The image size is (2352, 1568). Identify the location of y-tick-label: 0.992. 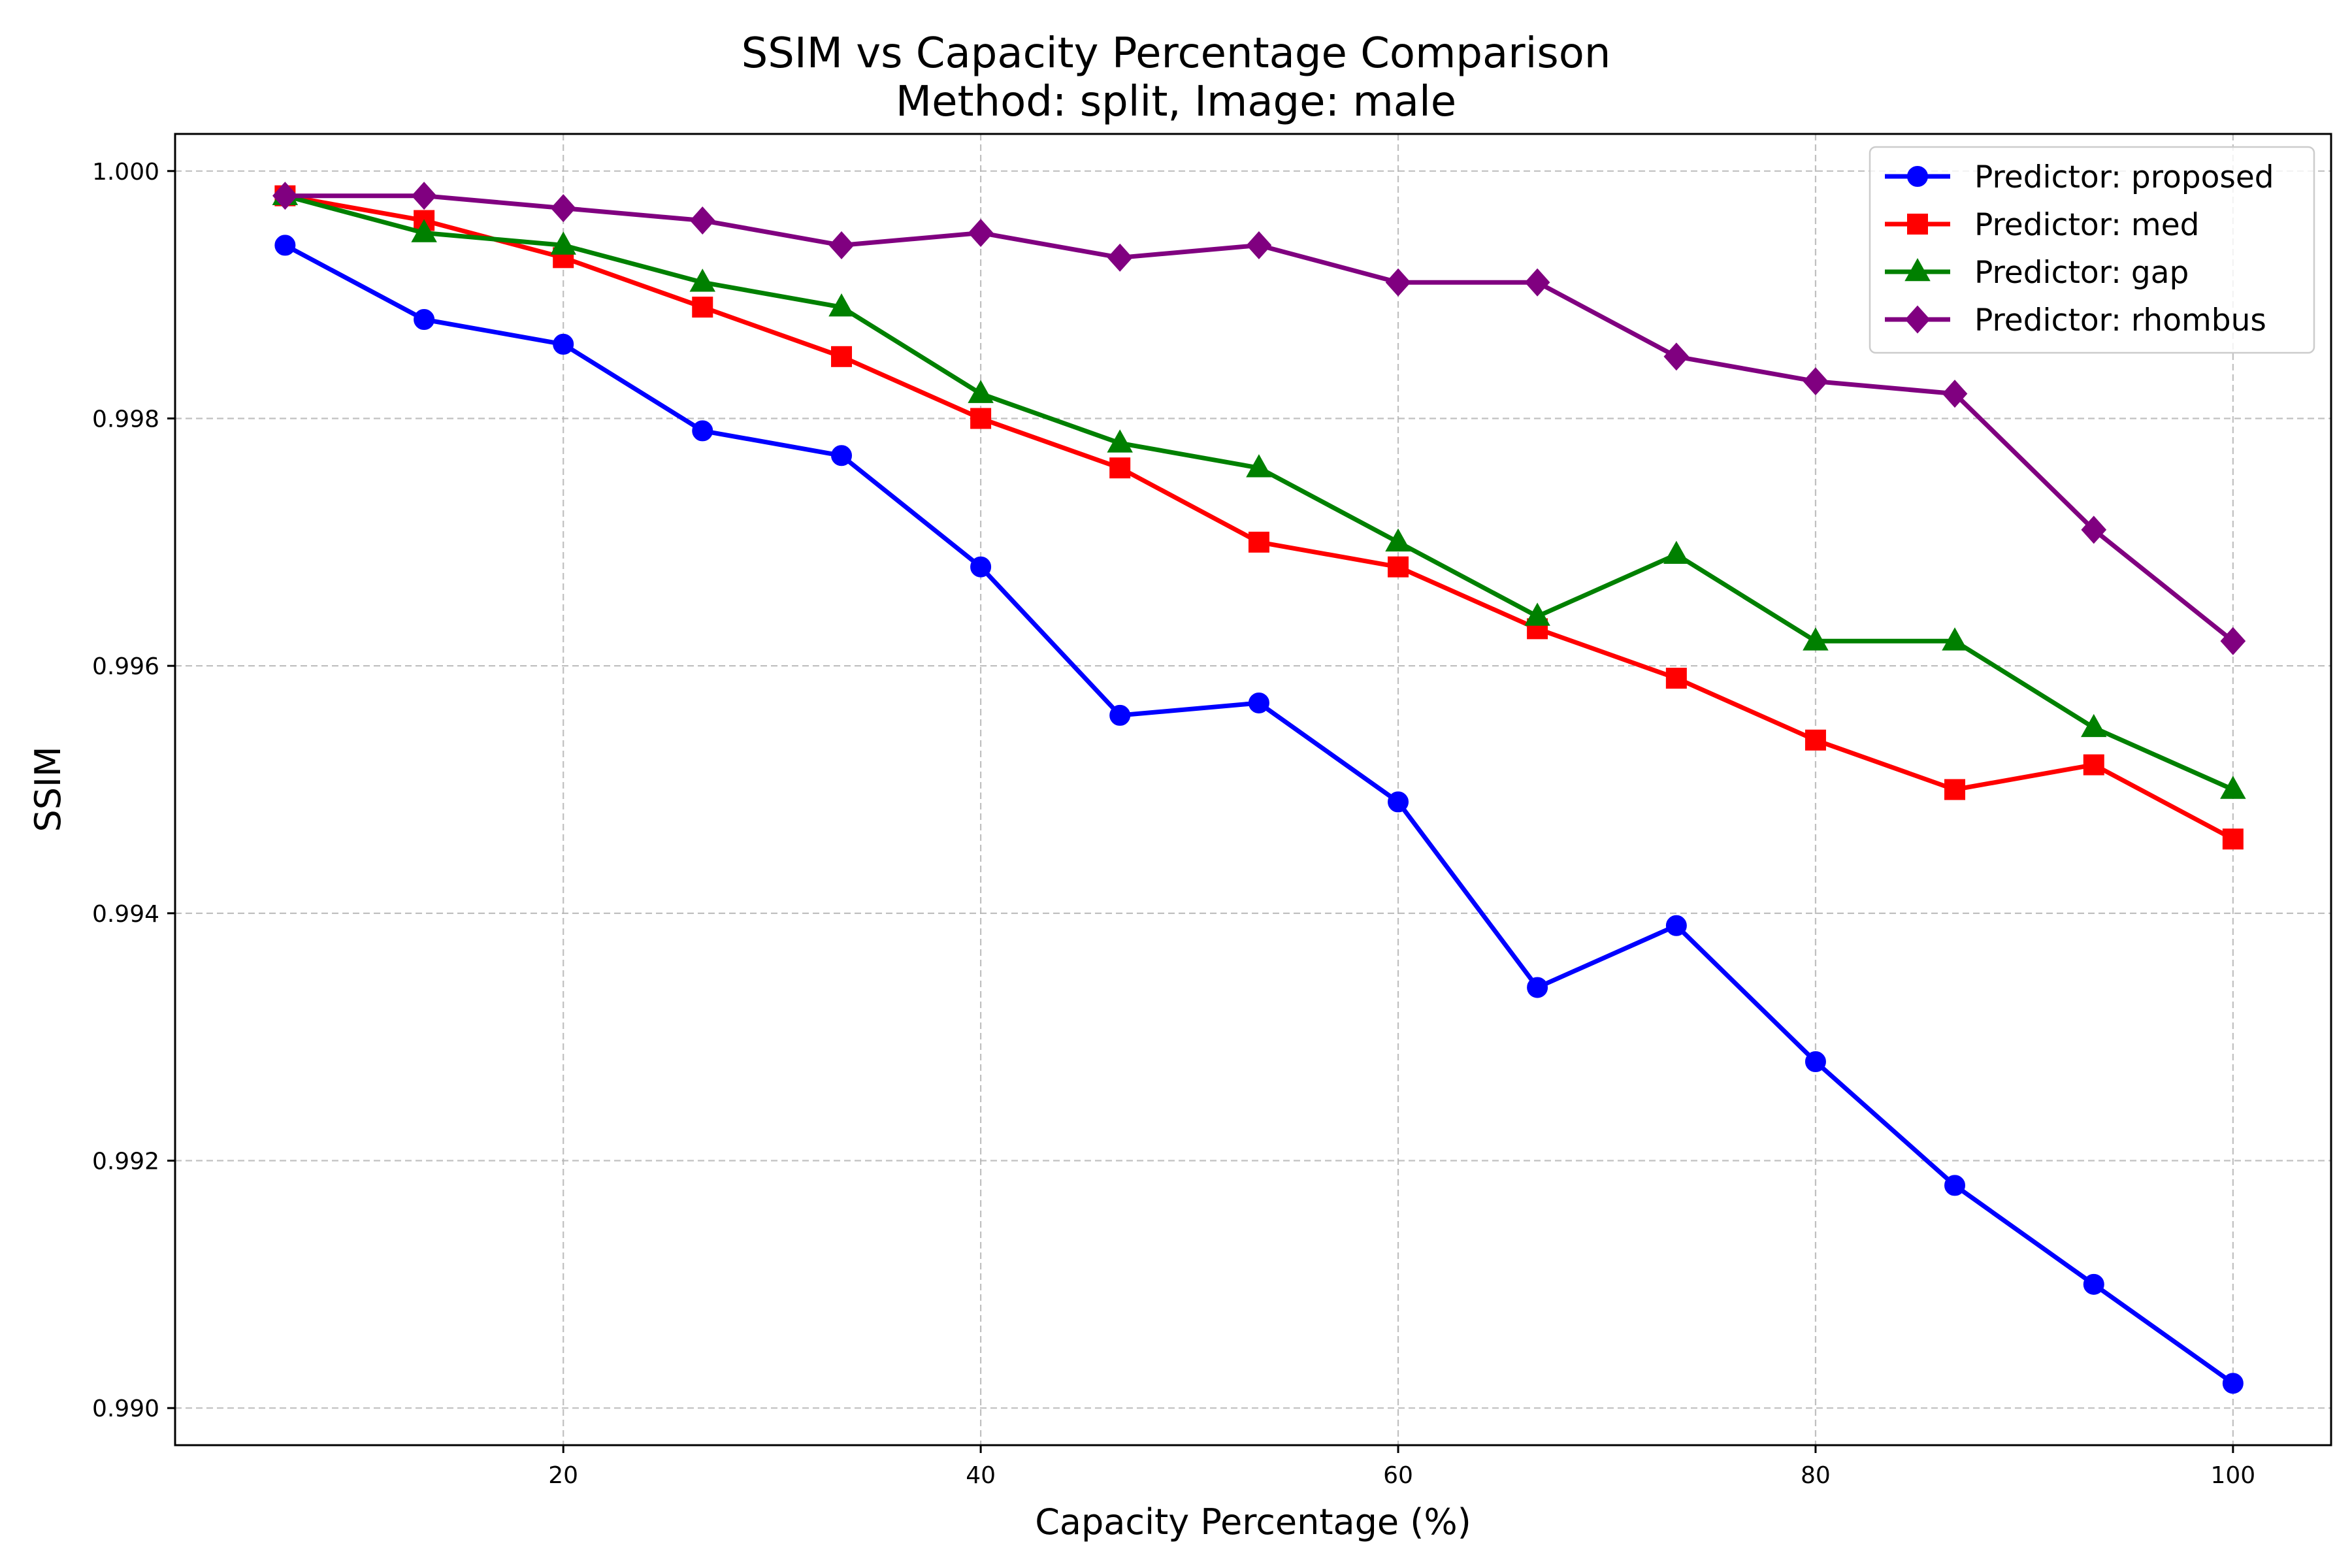
(125, 1162).